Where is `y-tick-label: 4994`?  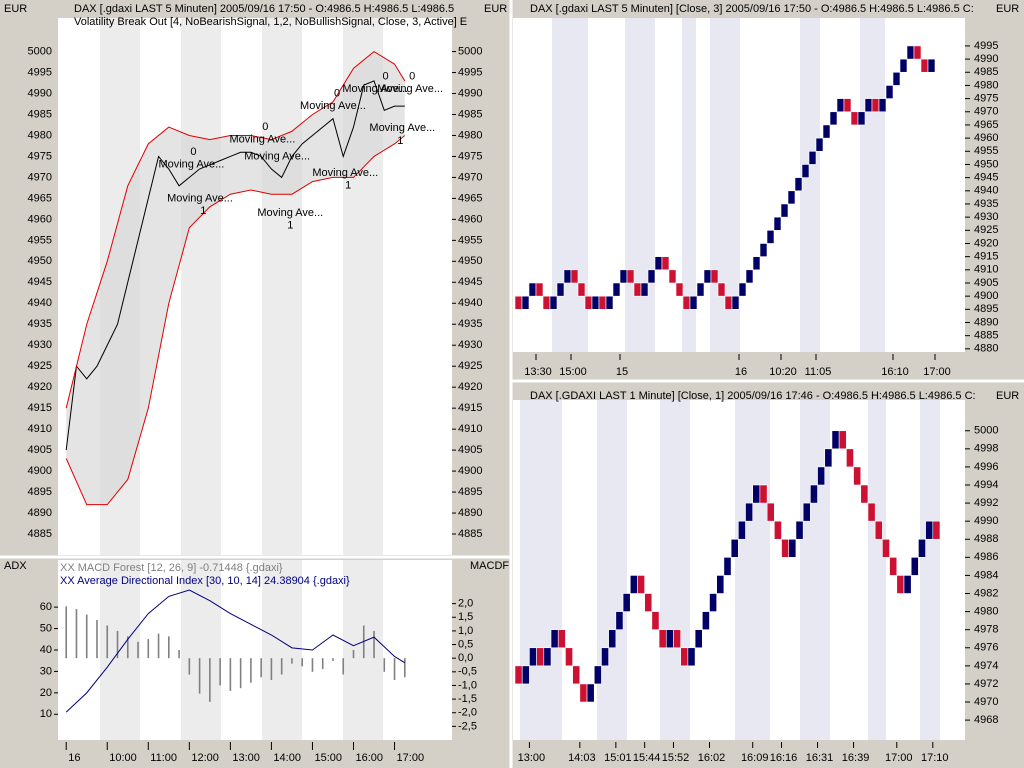 y-tick-label: 4994 is located at coordinates (986, 485).